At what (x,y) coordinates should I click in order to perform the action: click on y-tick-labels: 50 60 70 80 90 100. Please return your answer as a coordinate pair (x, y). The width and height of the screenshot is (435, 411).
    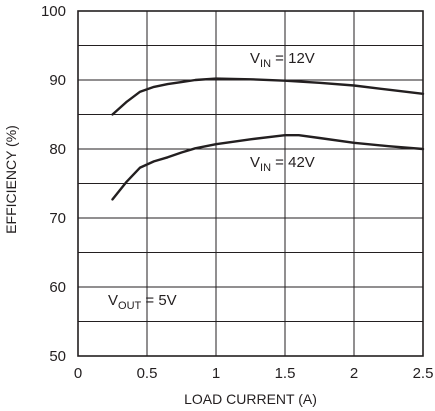
    Looking at the image, I should click on (53, 184).